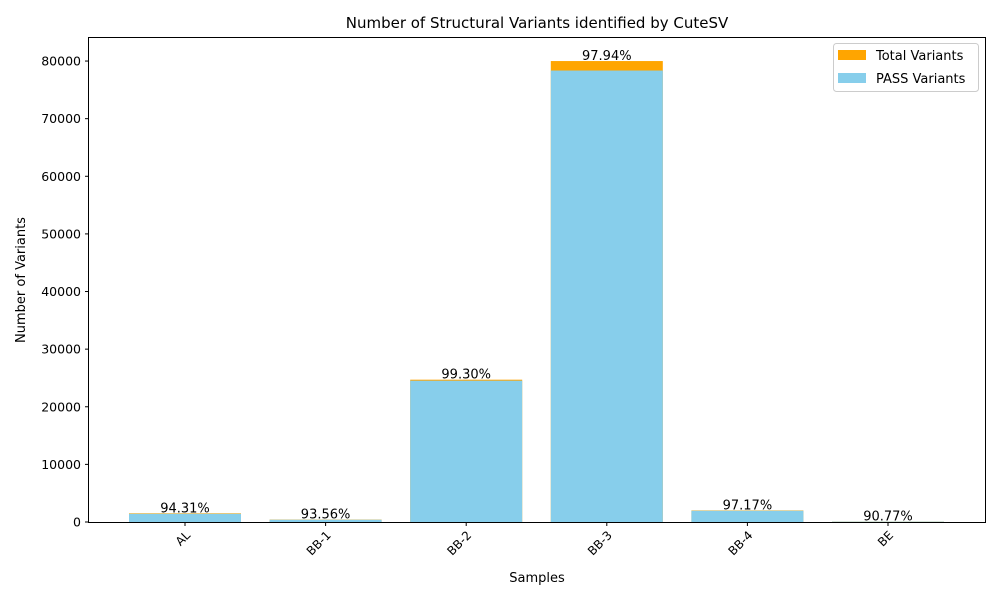  What do you see at coordinates (183, 538) in the screenshot?
I see `x-tick-label-AL: AL` at bounding box center [183, 538].